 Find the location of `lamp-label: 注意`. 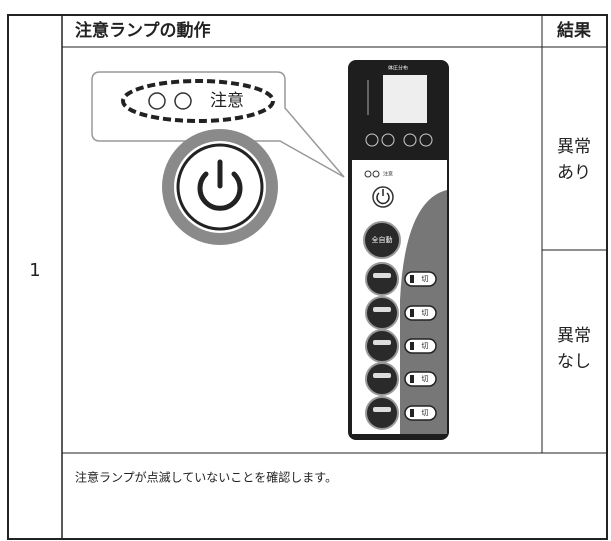

lamp-label: 注意 is located at coordinates (388, 174).